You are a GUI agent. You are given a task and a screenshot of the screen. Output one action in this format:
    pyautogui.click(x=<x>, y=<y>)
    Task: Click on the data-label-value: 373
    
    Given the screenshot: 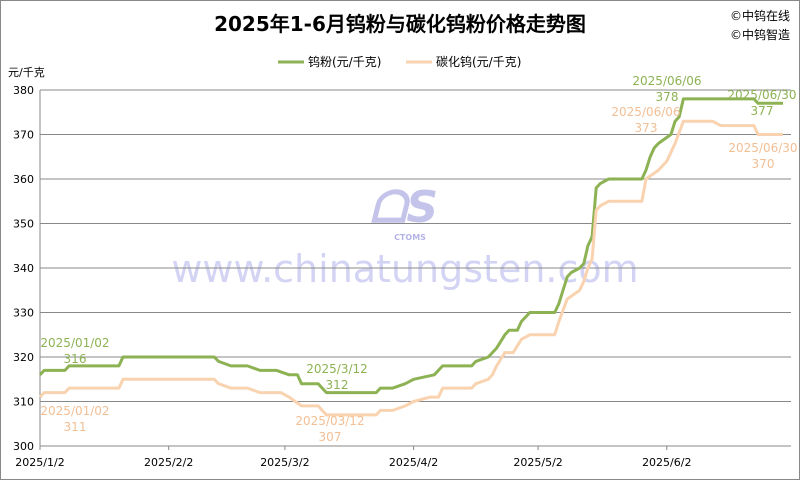 What is the action you would take?
    pyautogui.click(x=646, y=128)
    